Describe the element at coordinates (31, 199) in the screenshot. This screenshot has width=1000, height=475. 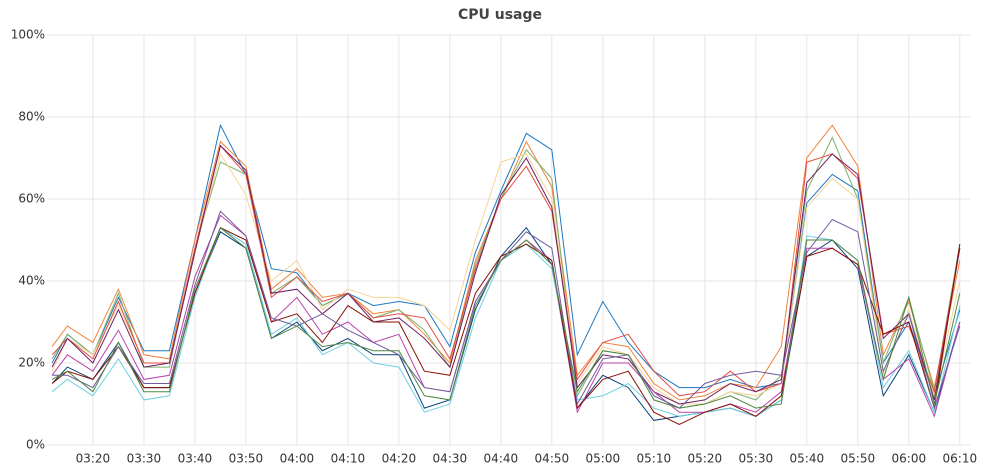
I see `y-tick-label: 60%` at that location.